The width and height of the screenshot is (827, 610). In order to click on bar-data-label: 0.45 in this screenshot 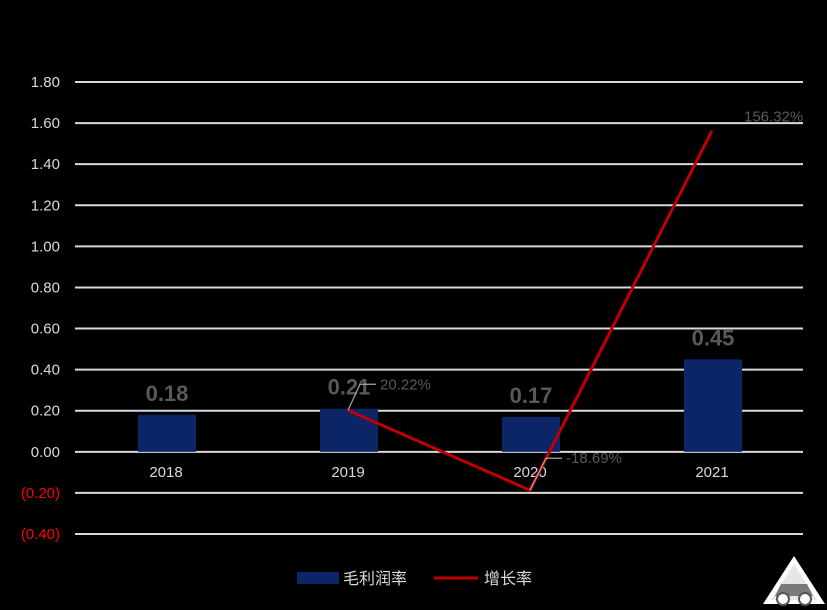, I will do `click(713, 337)`.